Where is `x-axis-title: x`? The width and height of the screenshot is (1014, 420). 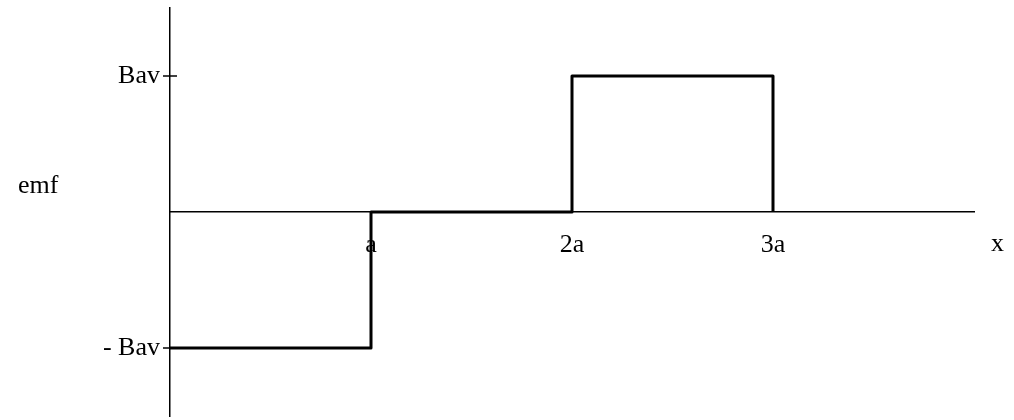
x-axis-title: x is located at coordinates (997, 242).